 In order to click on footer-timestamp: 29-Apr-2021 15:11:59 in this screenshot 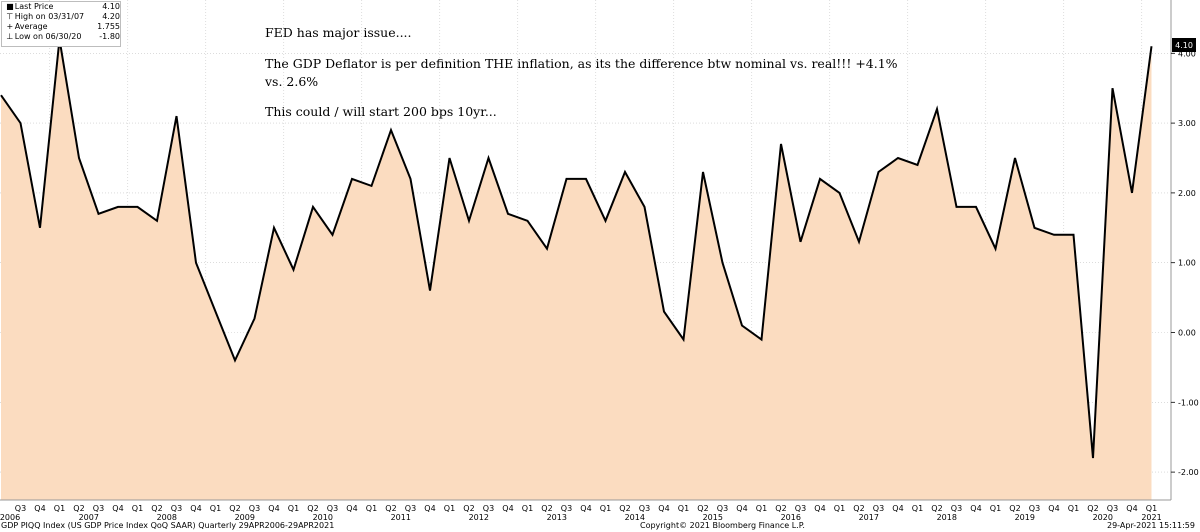, I will do `click(1151, 525)`.